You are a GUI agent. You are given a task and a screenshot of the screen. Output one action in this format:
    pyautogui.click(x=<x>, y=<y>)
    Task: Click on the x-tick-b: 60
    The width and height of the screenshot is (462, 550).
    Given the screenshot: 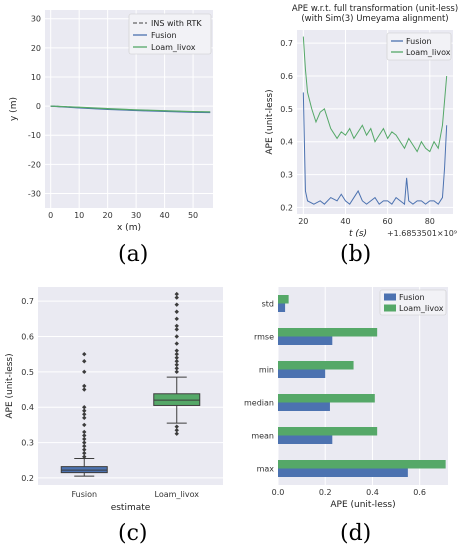 What is the action you would take?
    pyautogui.click(x=388, y=221)
    